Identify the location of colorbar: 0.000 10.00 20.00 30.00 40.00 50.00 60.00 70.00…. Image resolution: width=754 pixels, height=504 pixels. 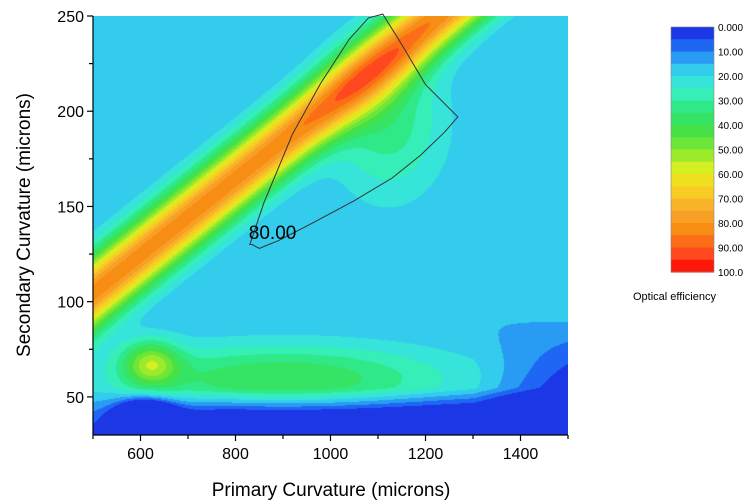
(706, 151).